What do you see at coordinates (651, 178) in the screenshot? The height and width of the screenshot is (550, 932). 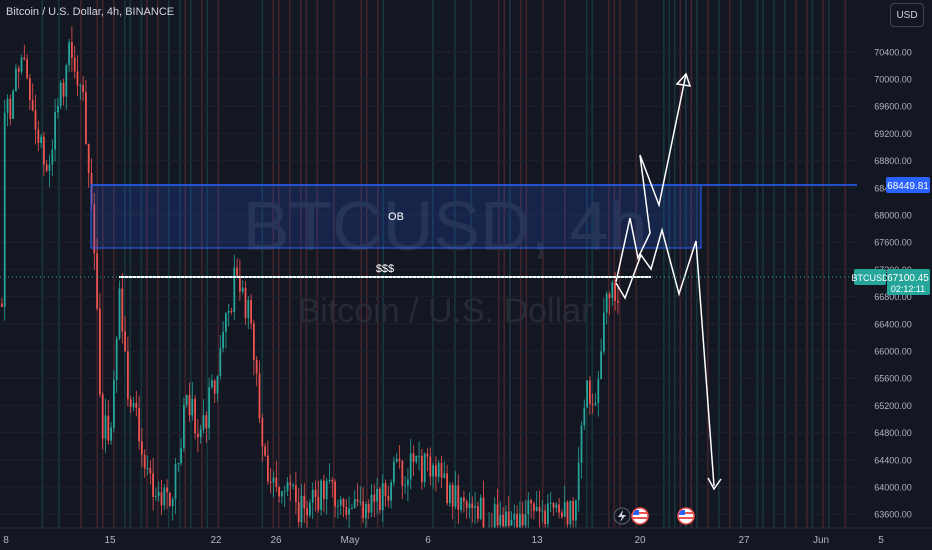 I see `bullish-projection-path` at bounding box center [651, 178].